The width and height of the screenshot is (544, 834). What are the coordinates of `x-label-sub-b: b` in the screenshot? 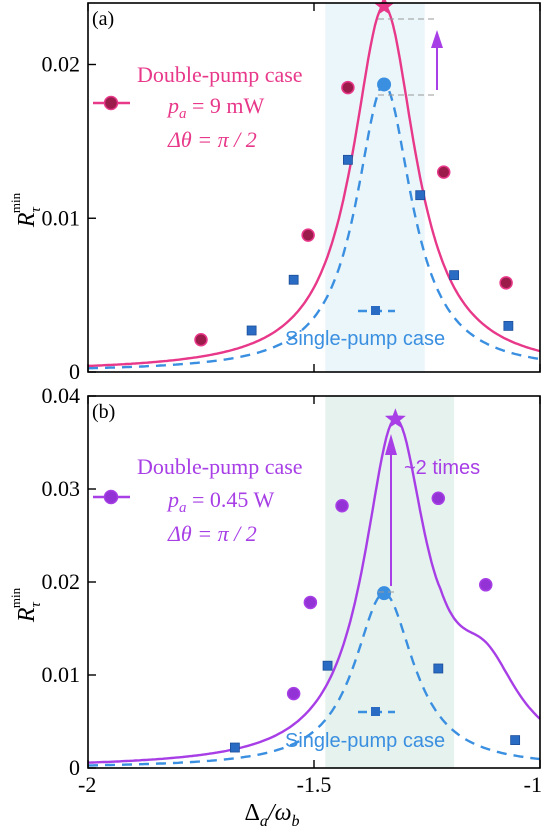 It's located at (296, 821).